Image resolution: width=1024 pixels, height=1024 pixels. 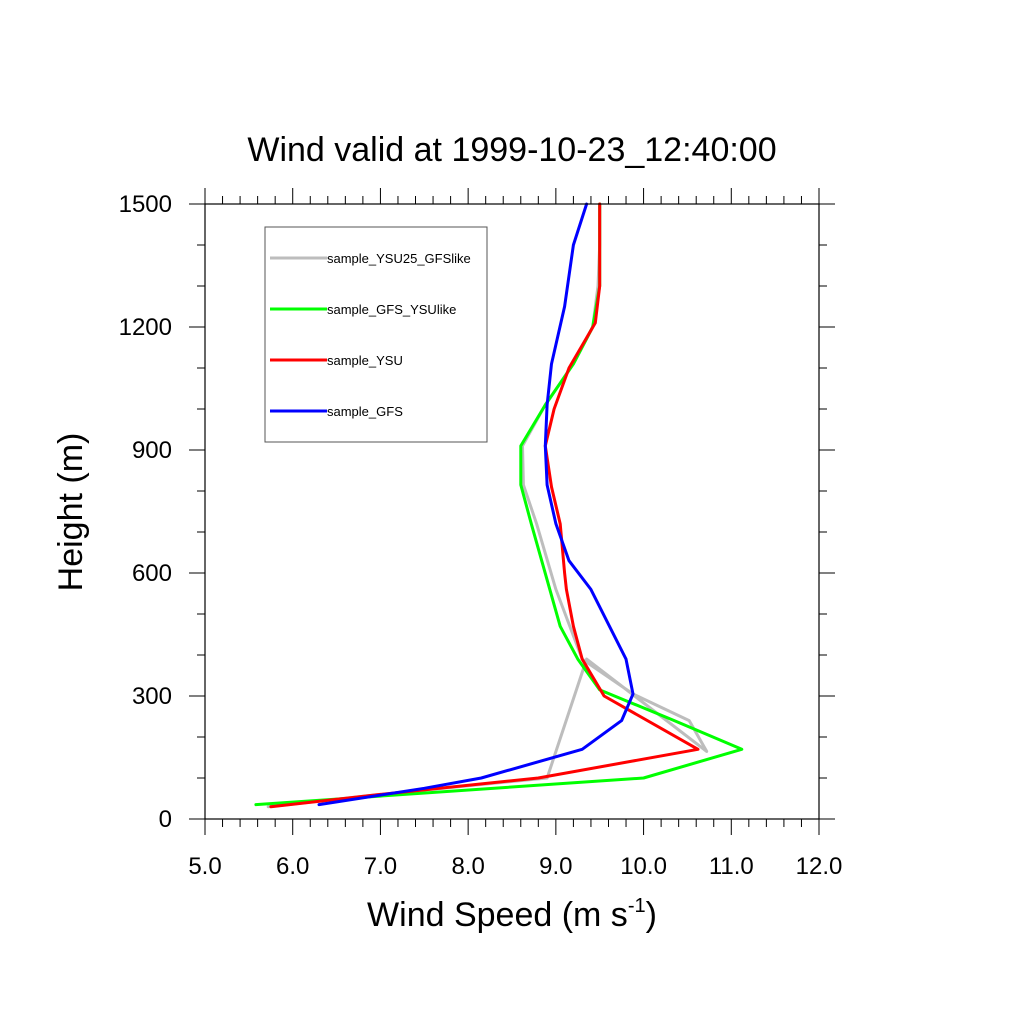 I want to click on x-axis-title-main: Wind Speed (m s, so click(x=497, y=915).